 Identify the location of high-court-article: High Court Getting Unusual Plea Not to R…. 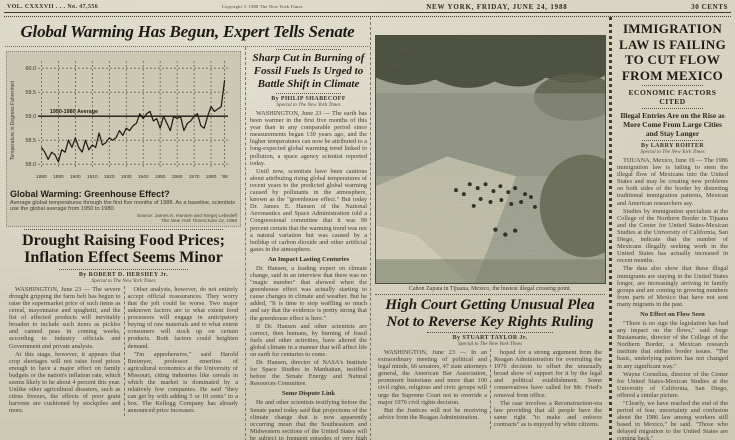
(490, 362).